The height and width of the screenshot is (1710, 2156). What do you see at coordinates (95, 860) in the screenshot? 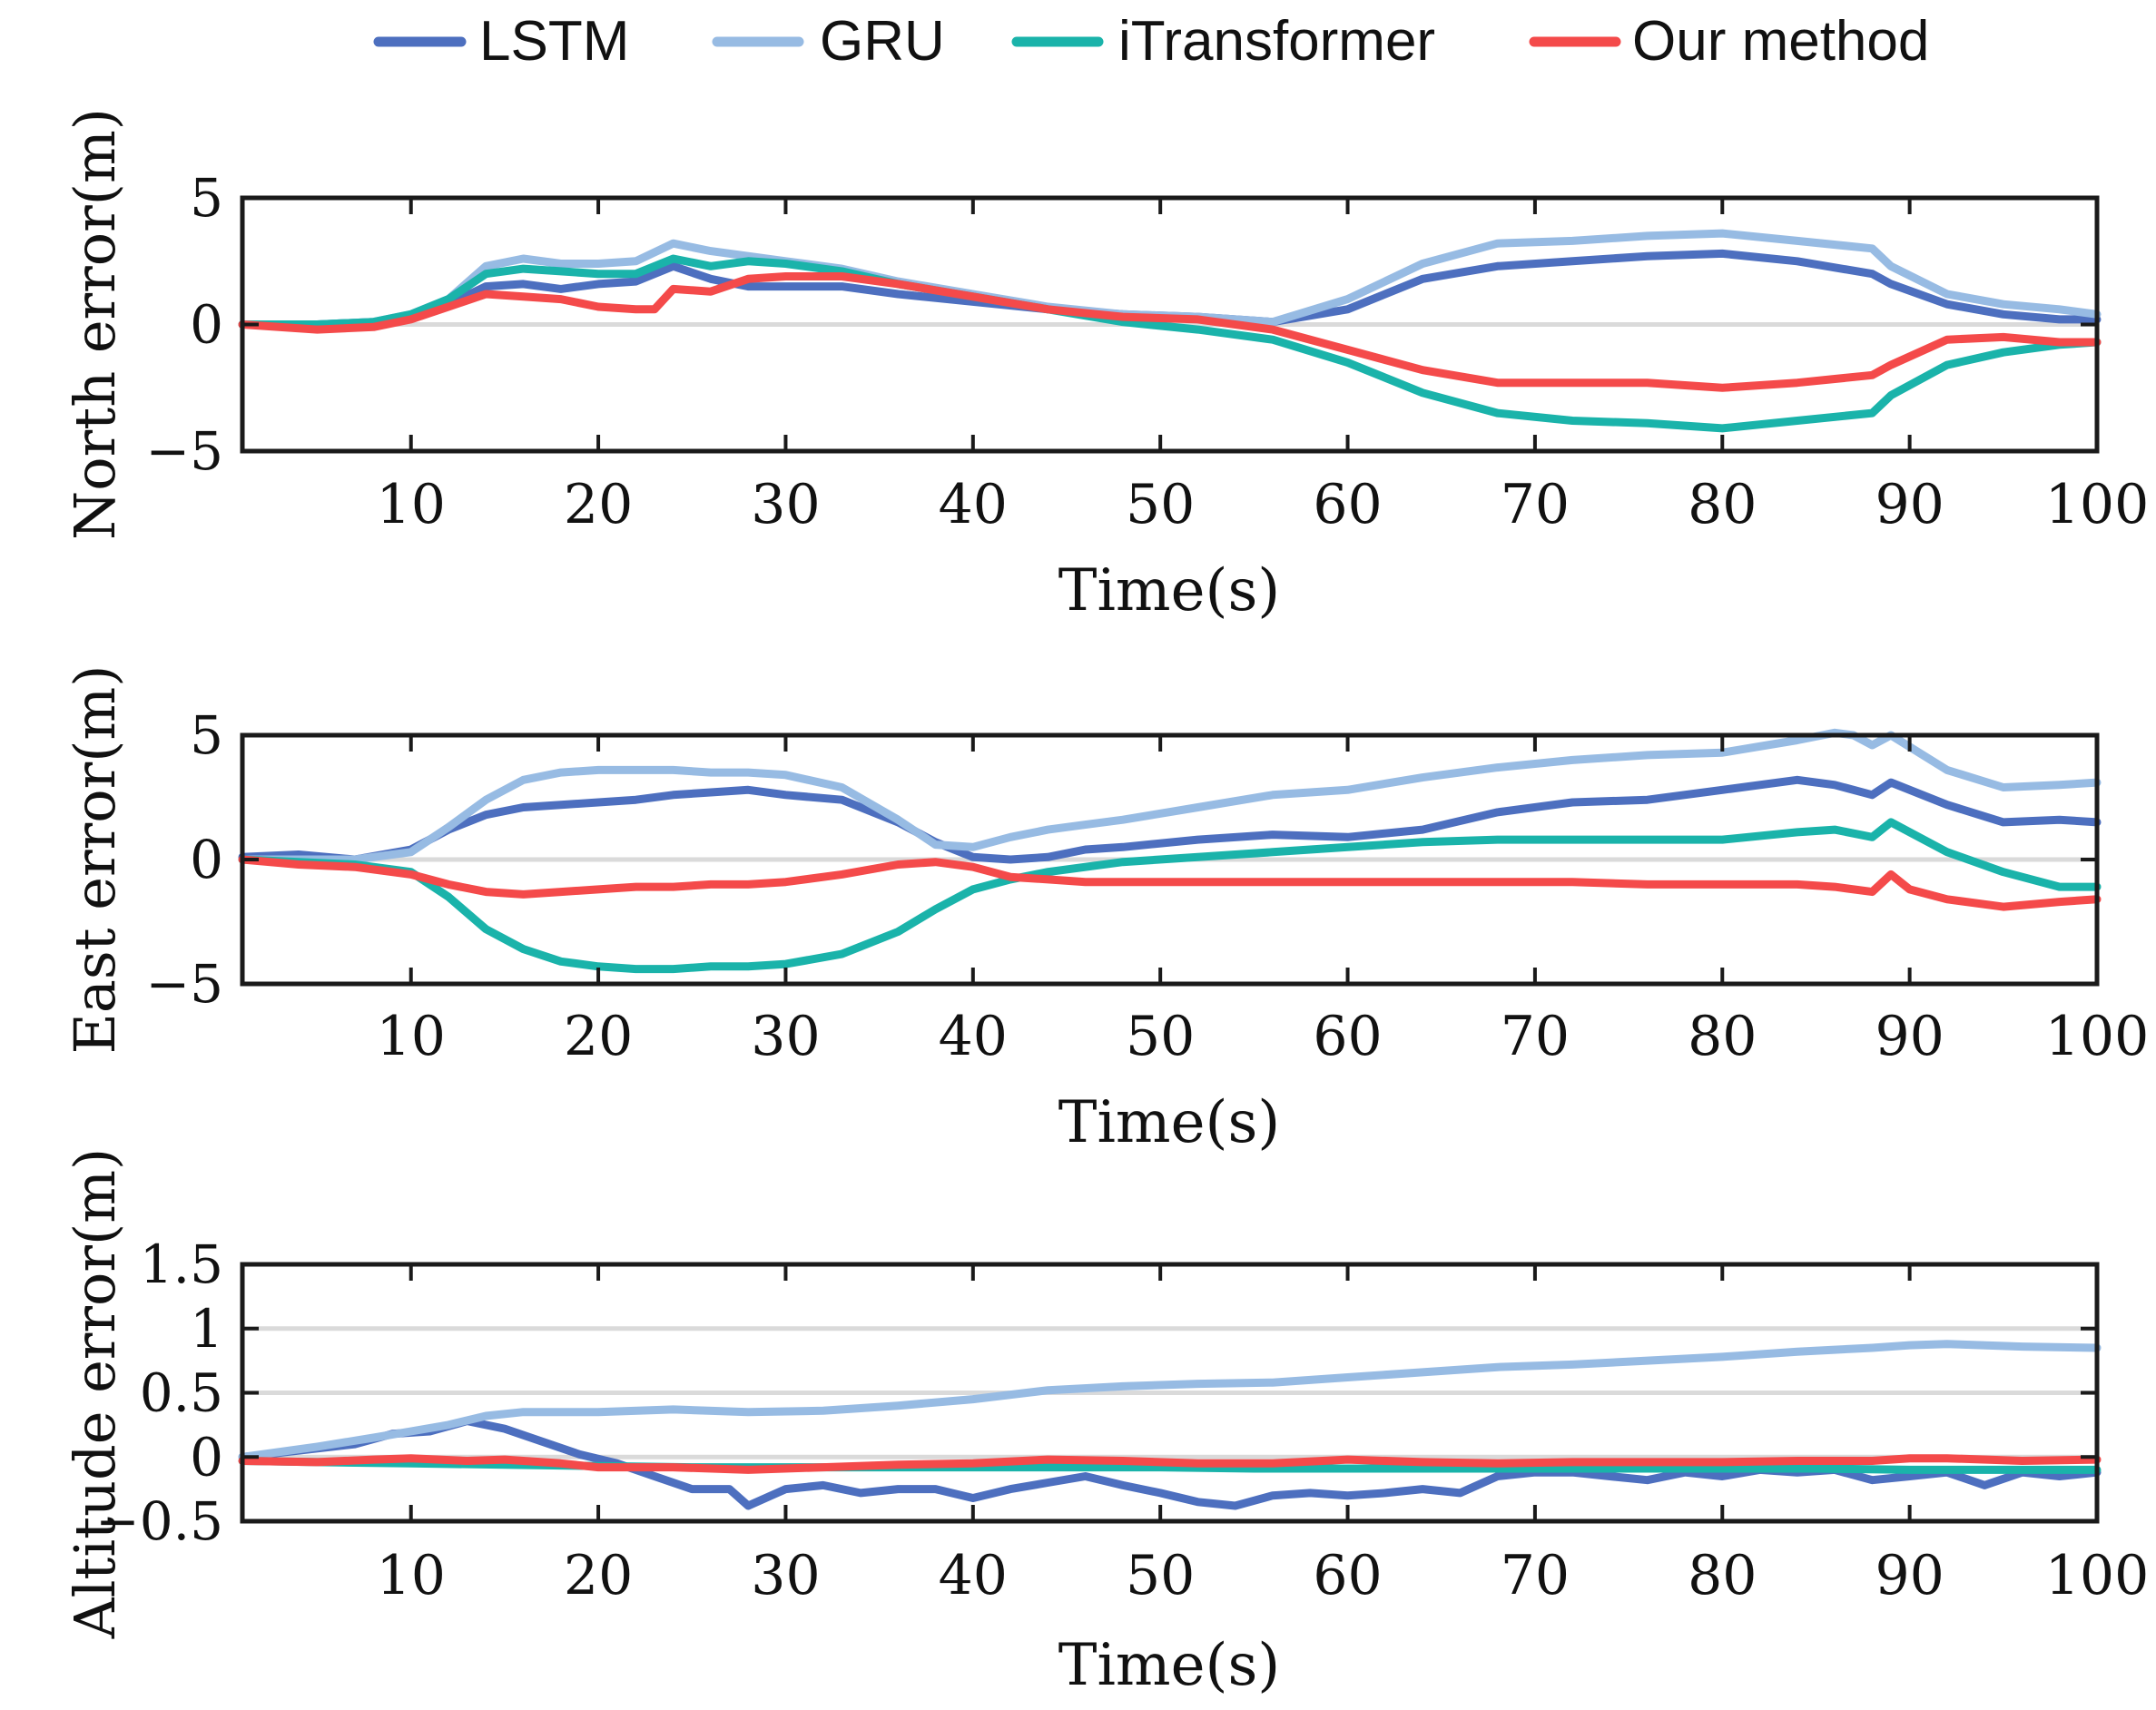
I see `y-axis-label: East error(m)` at bounding box center [95, 860].